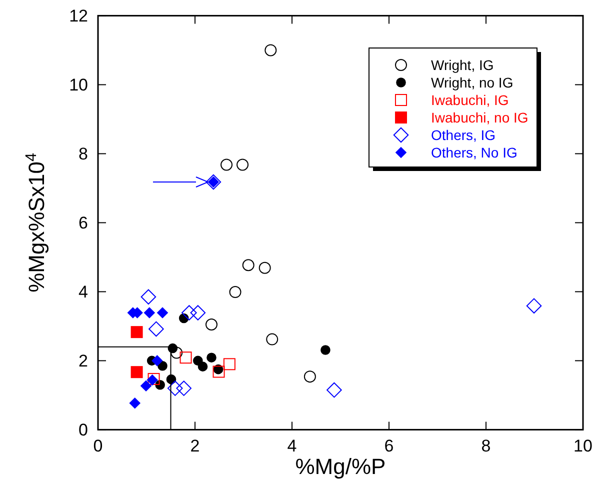 Image resolution: width=593 pixels, height=490 pixels. I want to click on y-tick-label: 12, so click(78, 16).